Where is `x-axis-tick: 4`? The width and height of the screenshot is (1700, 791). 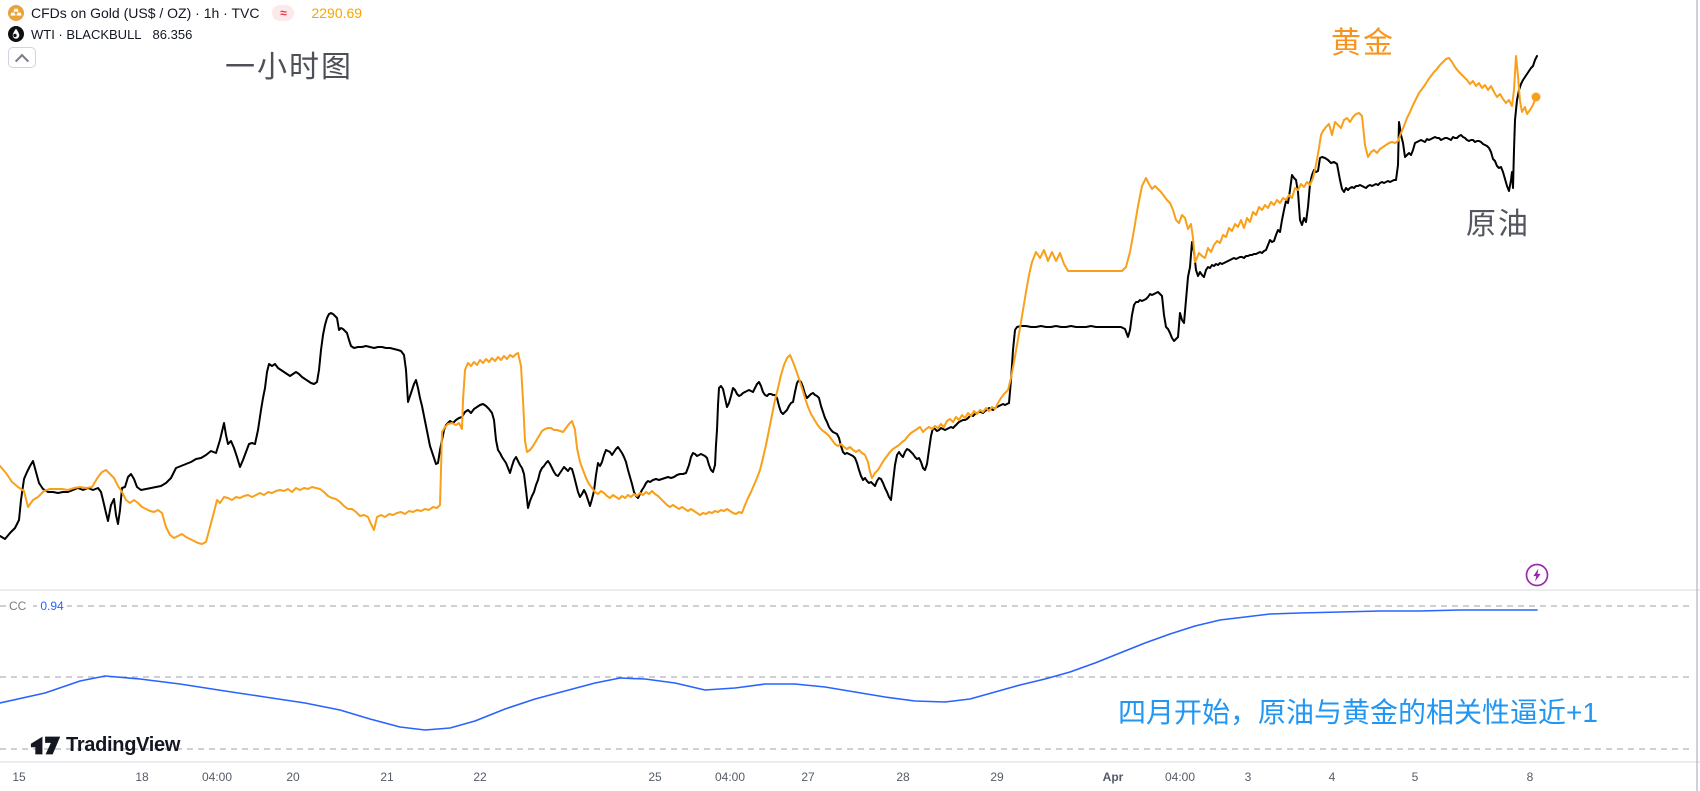
x-axis-tick: 4 is located at coordinates (1332, 777).